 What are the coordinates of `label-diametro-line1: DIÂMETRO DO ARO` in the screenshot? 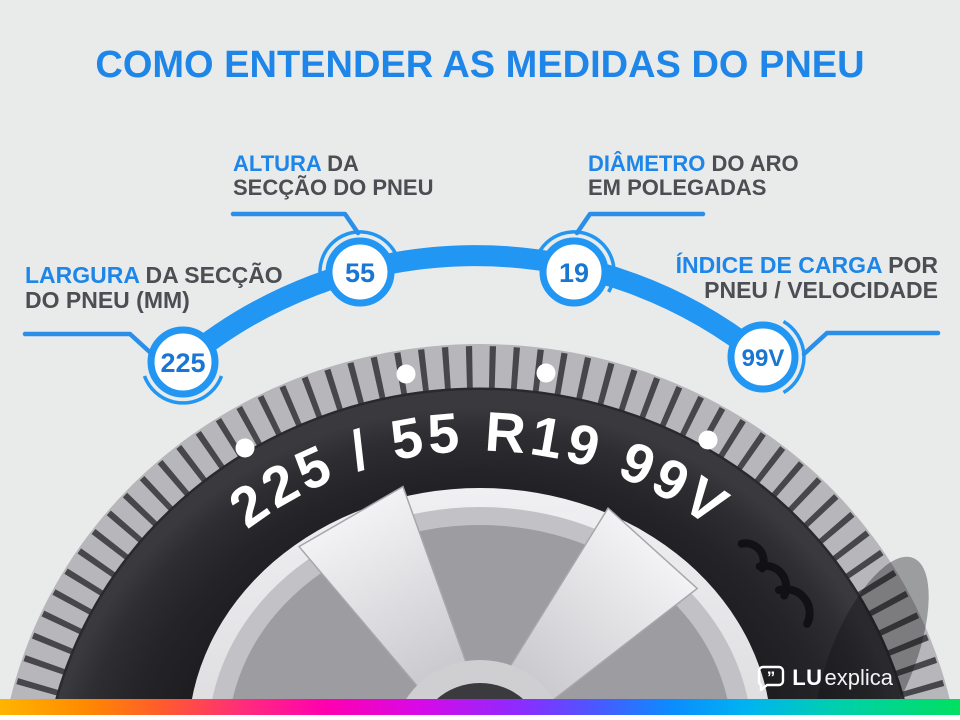 It's located at (693, 163).